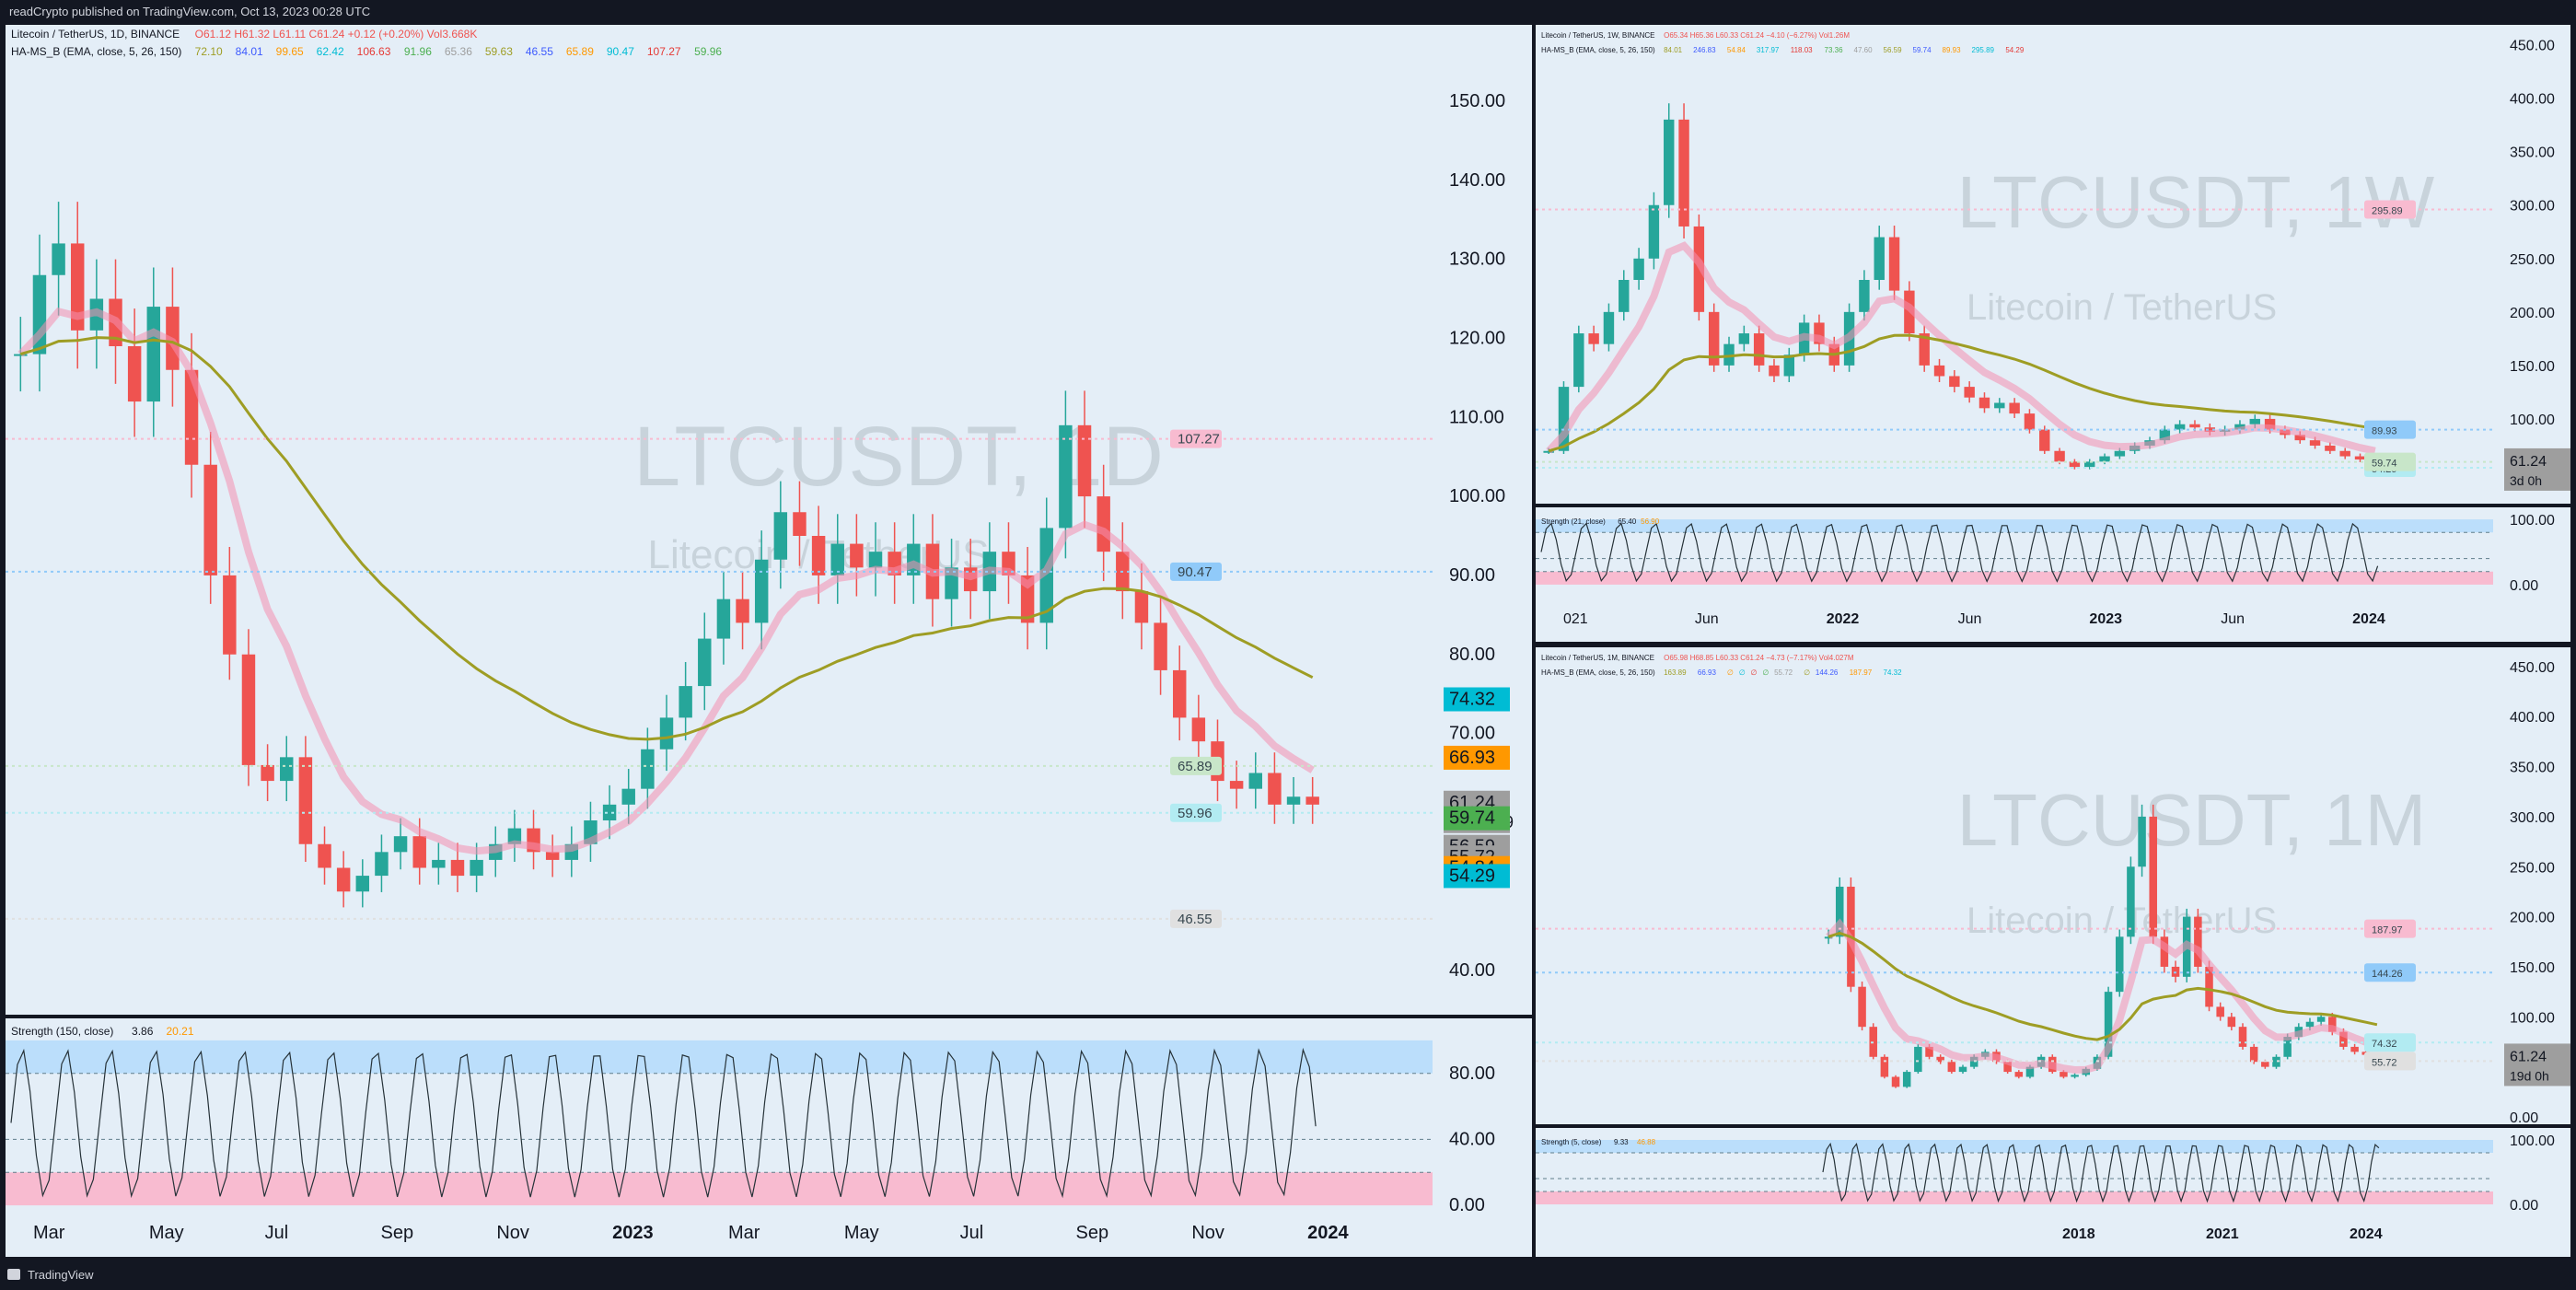  I want to click on price-tag-countdown: 3d 0h, so click(2526, 480).